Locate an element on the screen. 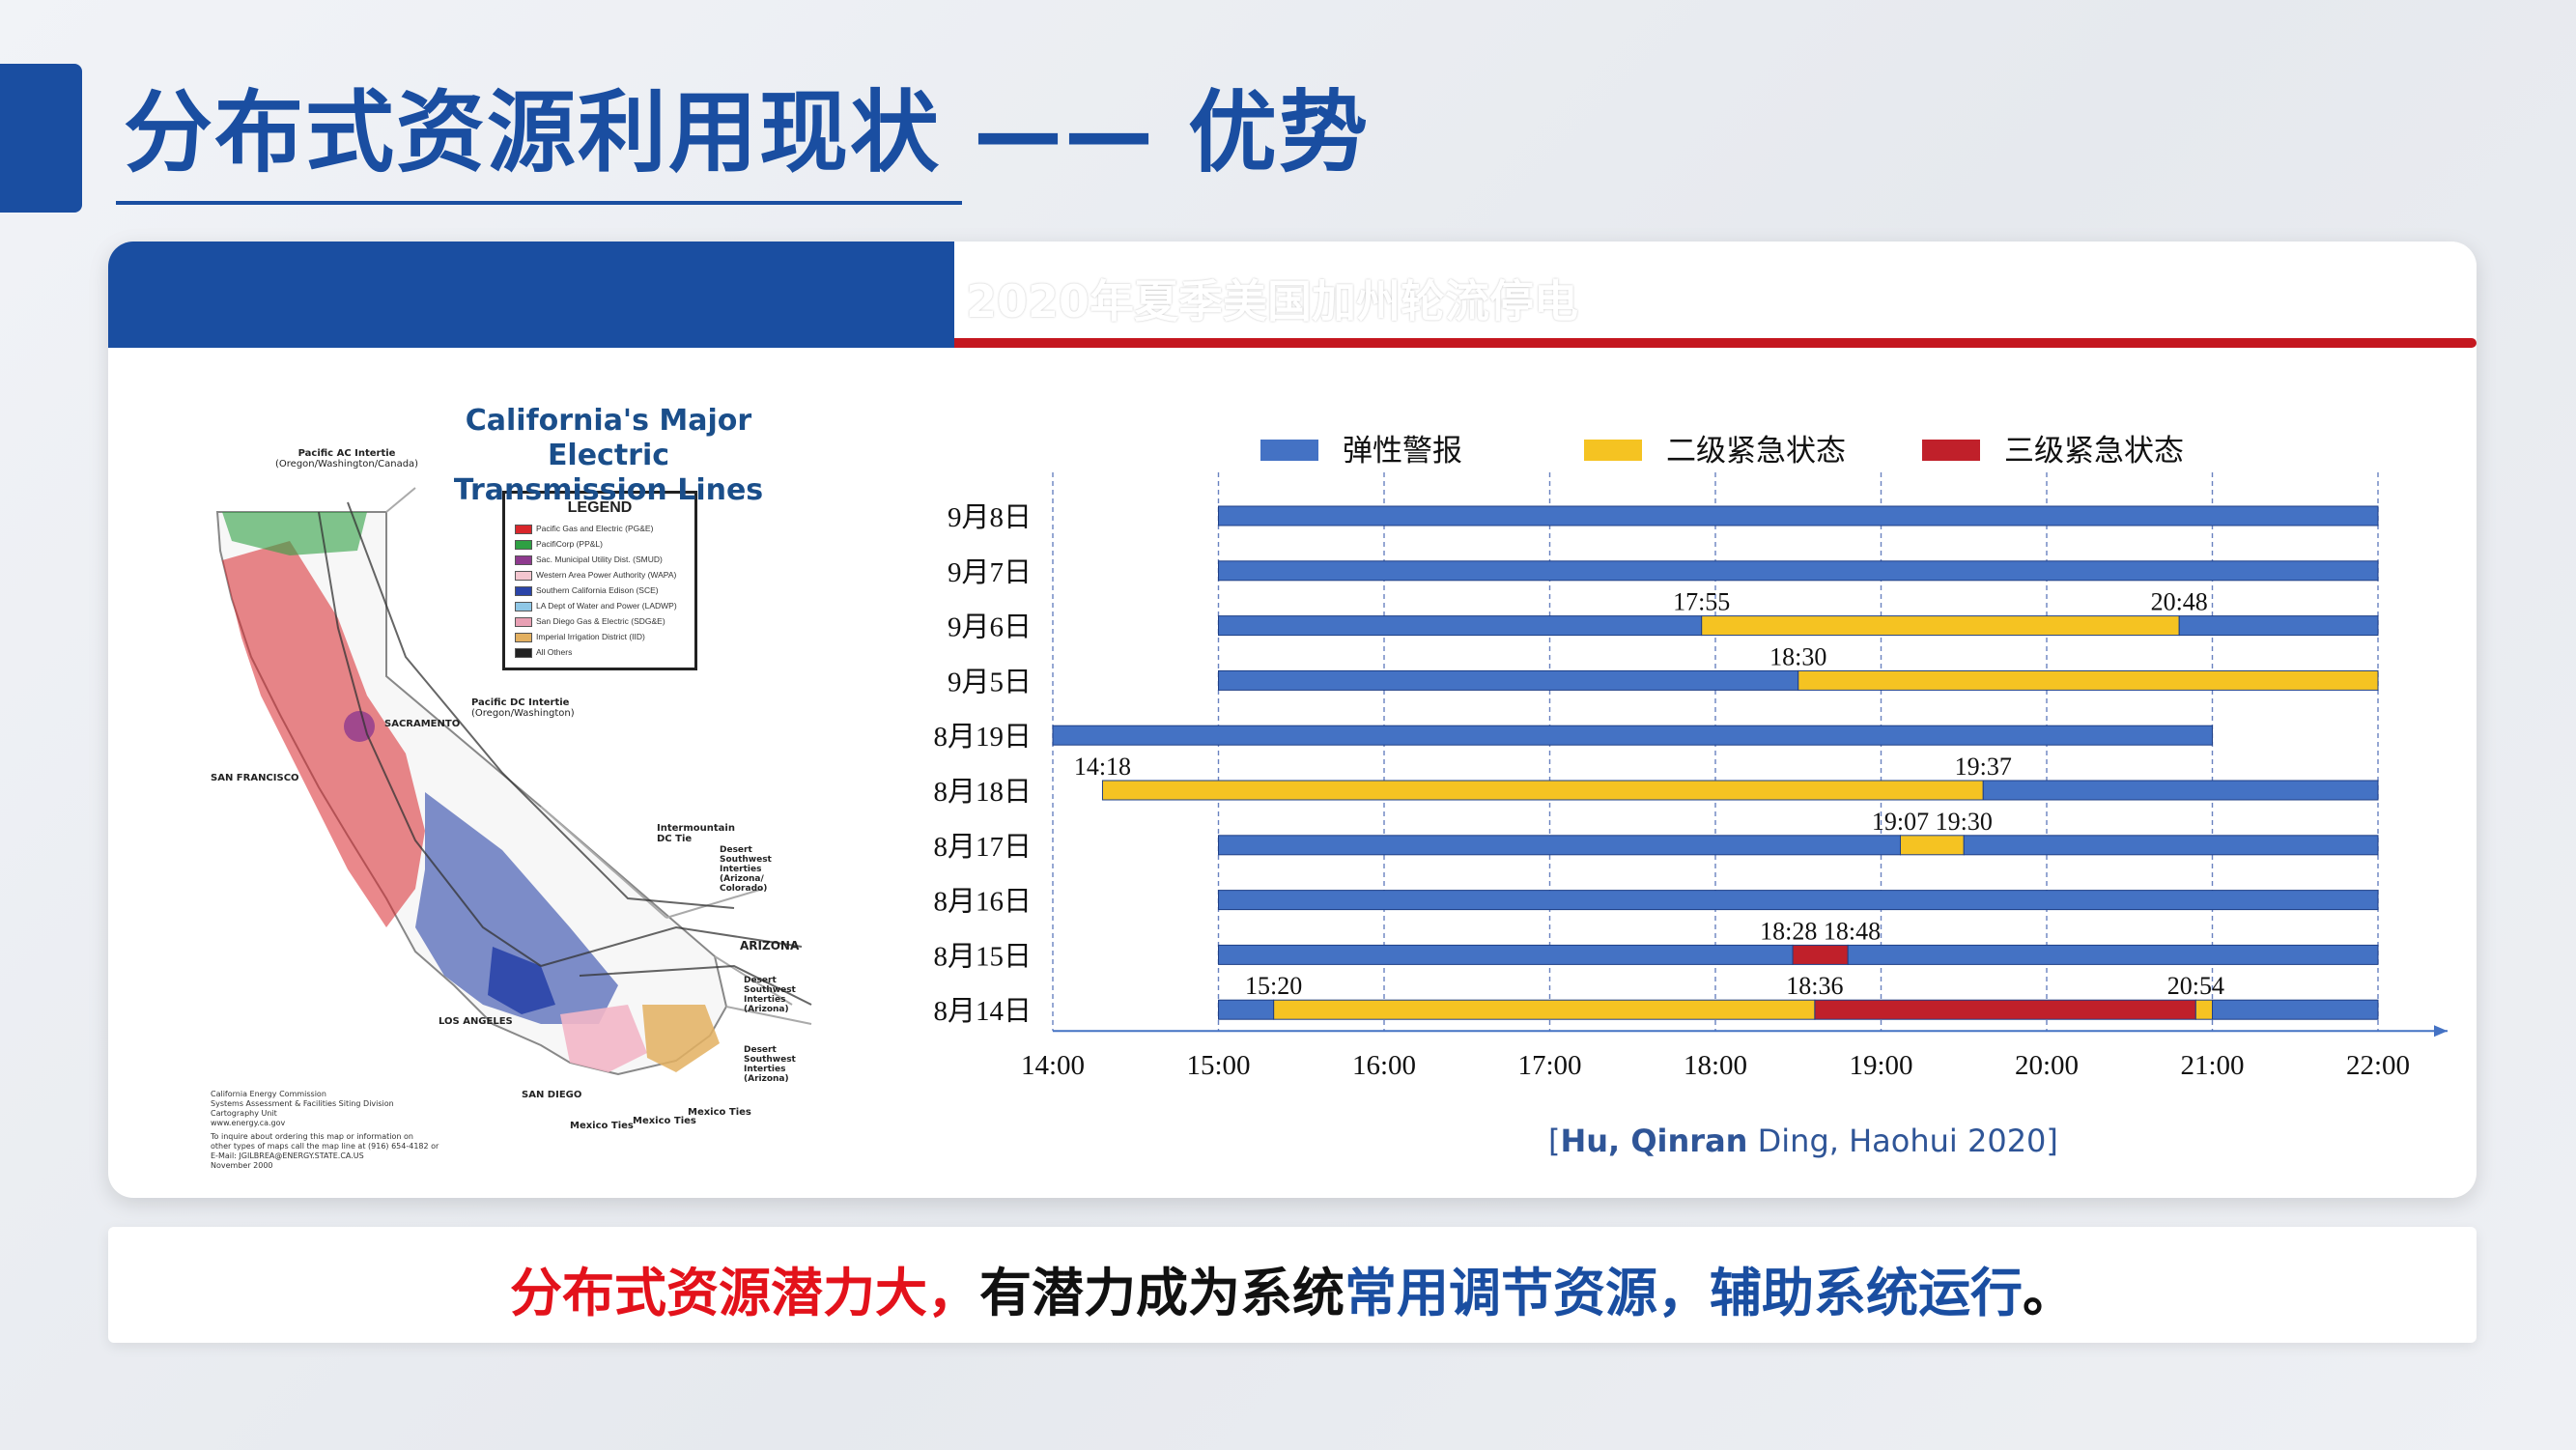  summary-part-blue: 常用调节资源，辅助系统运行 is located at coordinates (1684, 1293).